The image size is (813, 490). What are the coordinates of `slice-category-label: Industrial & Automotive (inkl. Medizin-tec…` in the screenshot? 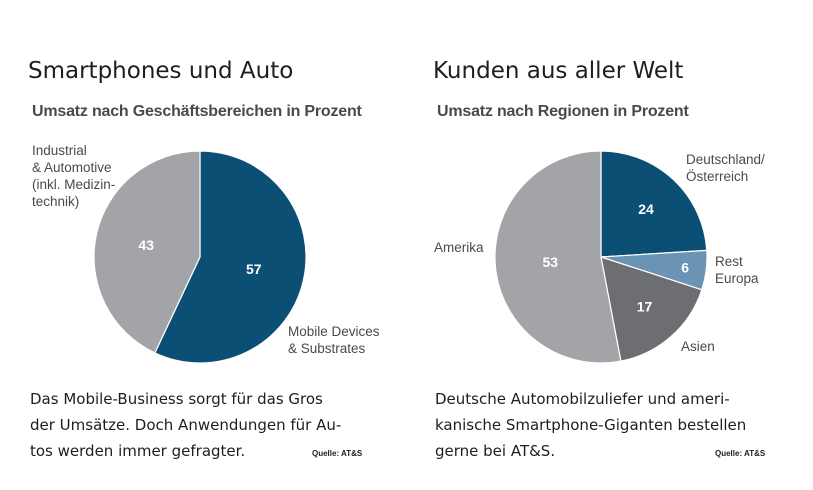 It's located at (73, 176).